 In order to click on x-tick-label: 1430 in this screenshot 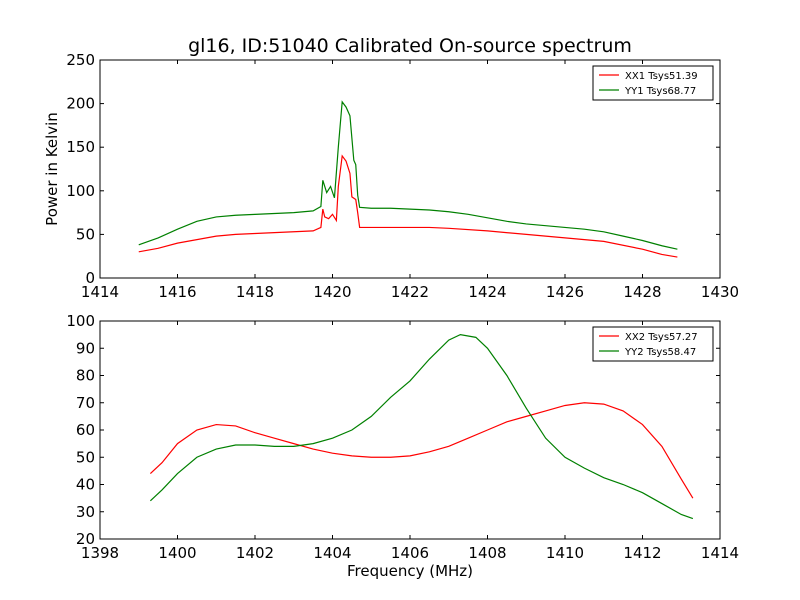, I will do `click(720, 292)`.